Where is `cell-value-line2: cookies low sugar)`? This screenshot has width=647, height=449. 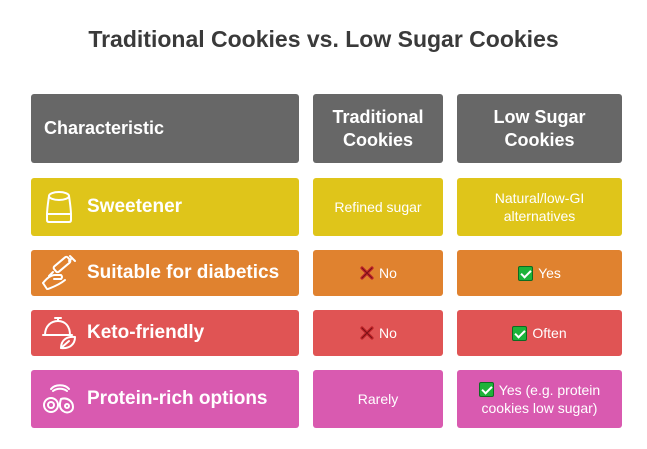
cell-value-line2: cookies low sugar) is located at coordinates (539, 408).